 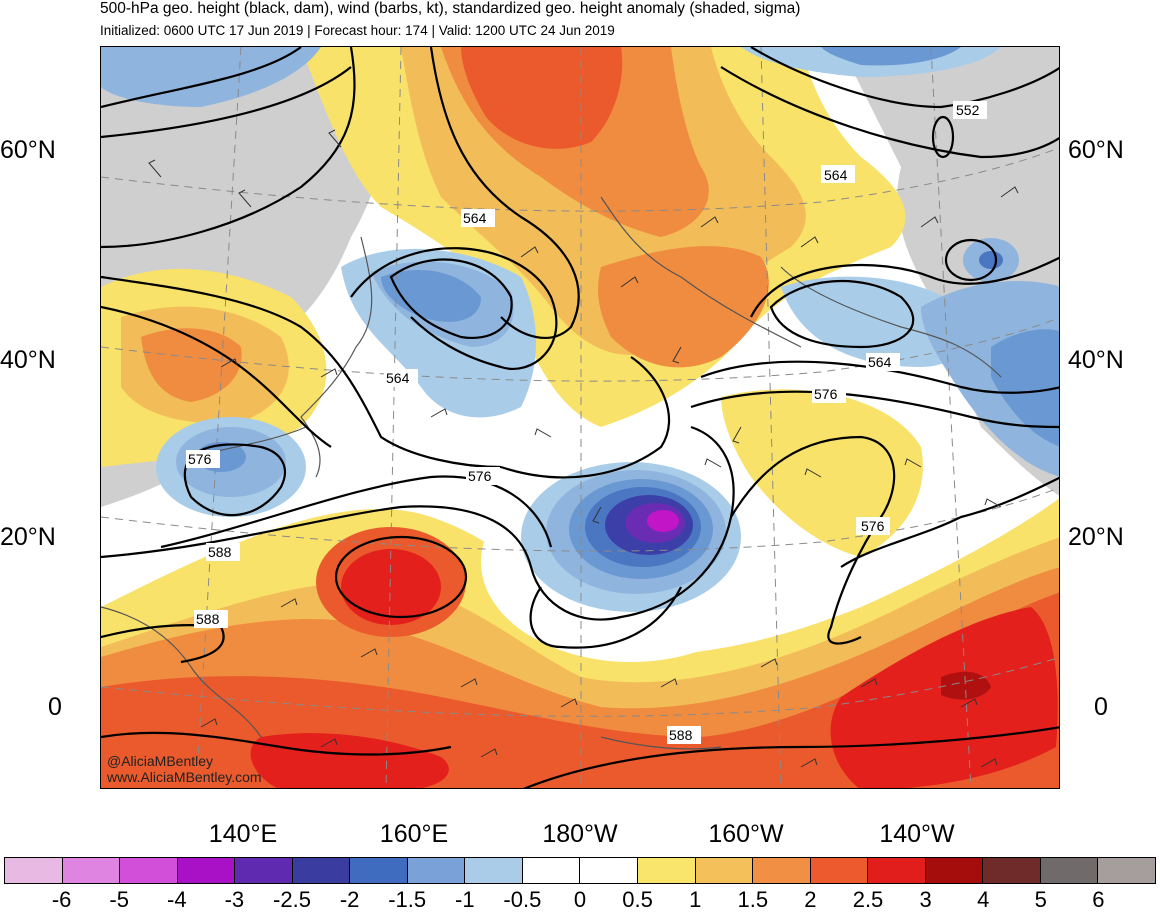 I want to click on contour-label-576-a: 576, so click(x=826, y=394).